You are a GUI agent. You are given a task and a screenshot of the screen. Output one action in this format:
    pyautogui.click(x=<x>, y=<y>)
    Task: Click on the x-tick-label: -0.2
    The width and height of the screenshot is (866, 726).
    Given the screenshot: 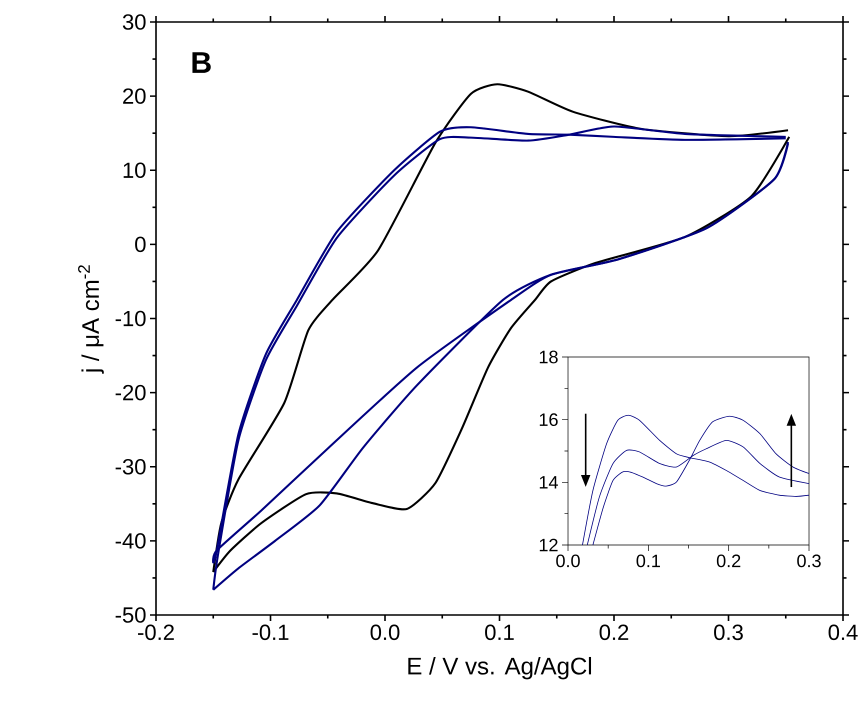 What is the action you would take?
    pyautogui.click(x=156, y=632)
    